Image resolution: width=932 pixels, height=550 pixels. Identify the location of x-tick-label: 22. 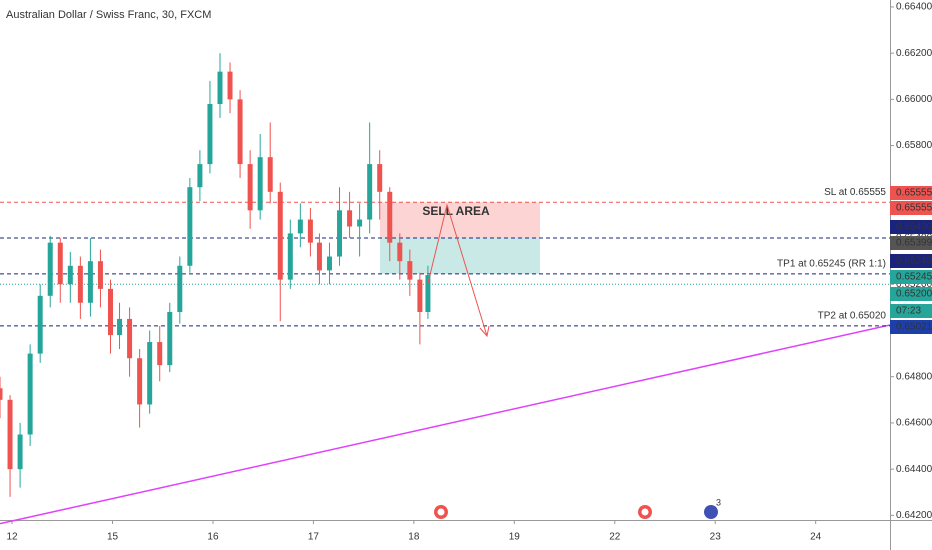
(615, 537).